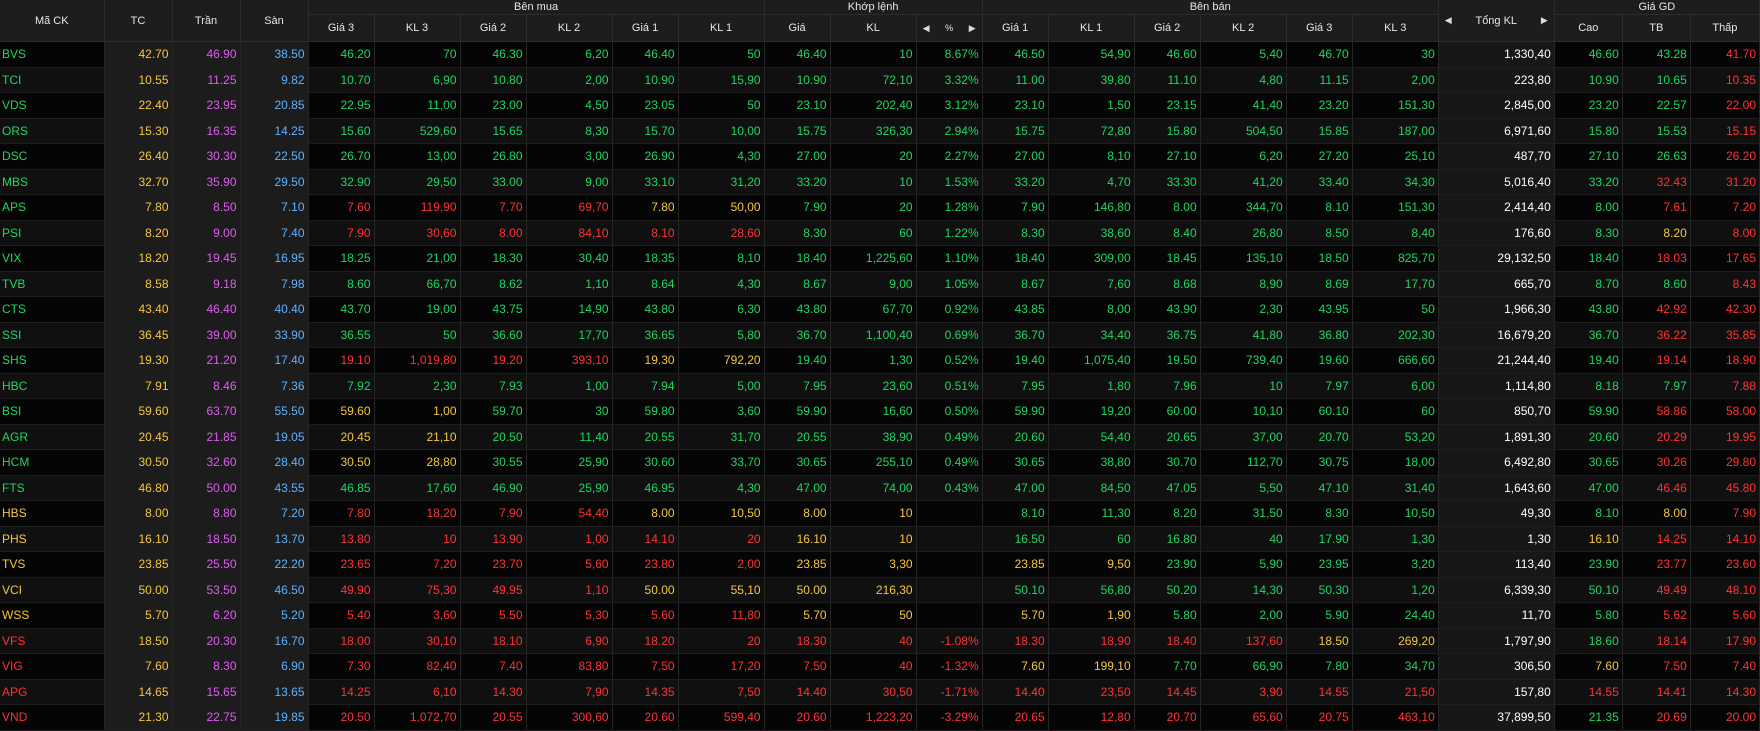  What do you see at coordinates (52, 615) in the screenshot?
I see `symbol-cell: WSS` at bounding box center [52, 615].